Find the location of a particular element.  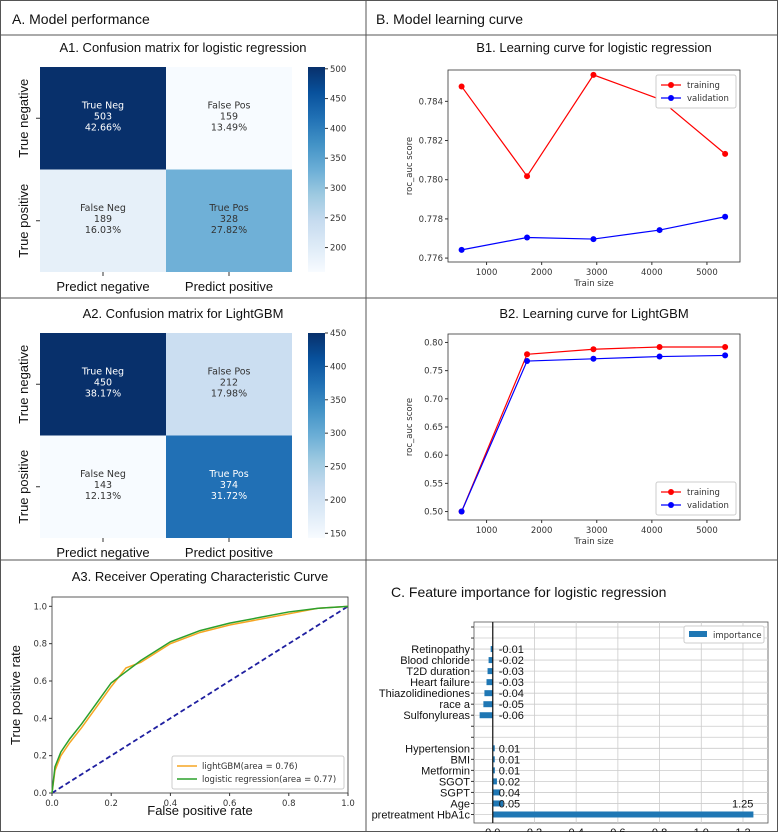

cell-count: 159 is located at coordinates (229, 116).